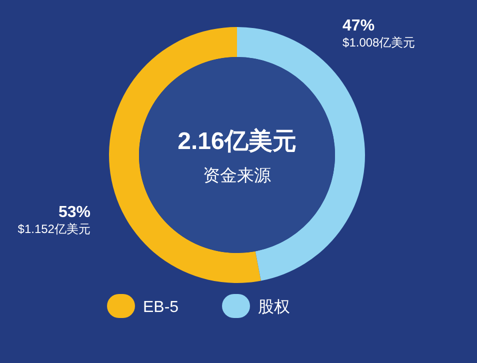 Image resolution: width=477 pixels, height=363 pixels. What do you see at coordinates (237, 175) in the screenshot?
I see `text: 资金来源` at bounding box center [237, 175].